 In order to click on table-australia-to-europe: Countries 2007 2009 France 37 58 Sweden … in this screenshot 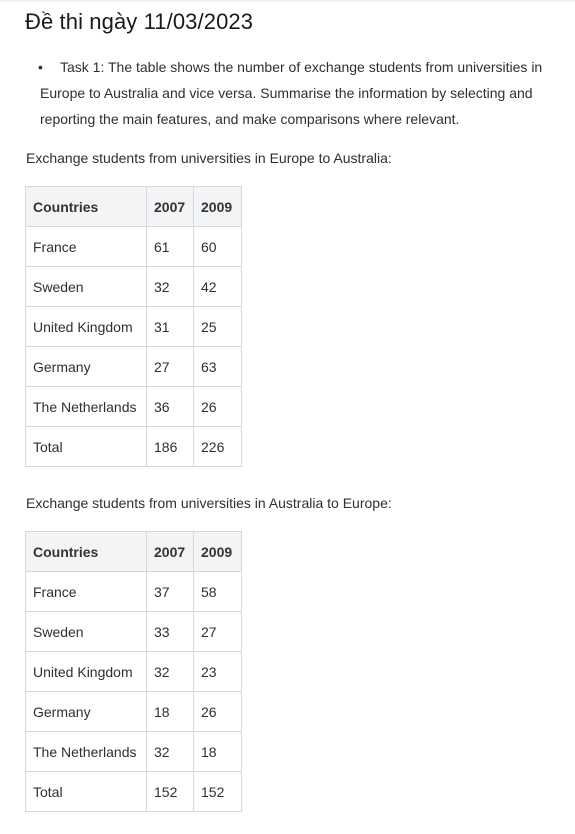, I will do `click(133, 671)`.